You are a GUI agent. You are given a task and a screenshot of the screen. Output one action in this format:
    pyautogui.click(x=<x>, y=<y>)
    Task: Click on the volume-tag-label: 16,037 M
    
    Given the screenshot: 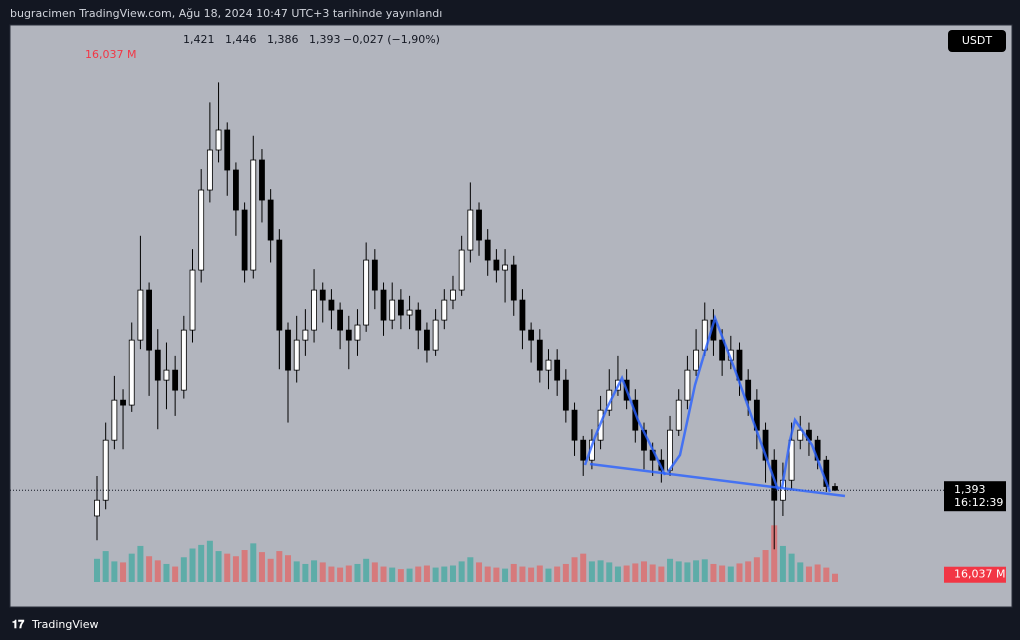 What is the action you would take?
    pyautogui.click(x=979, y=574)
    